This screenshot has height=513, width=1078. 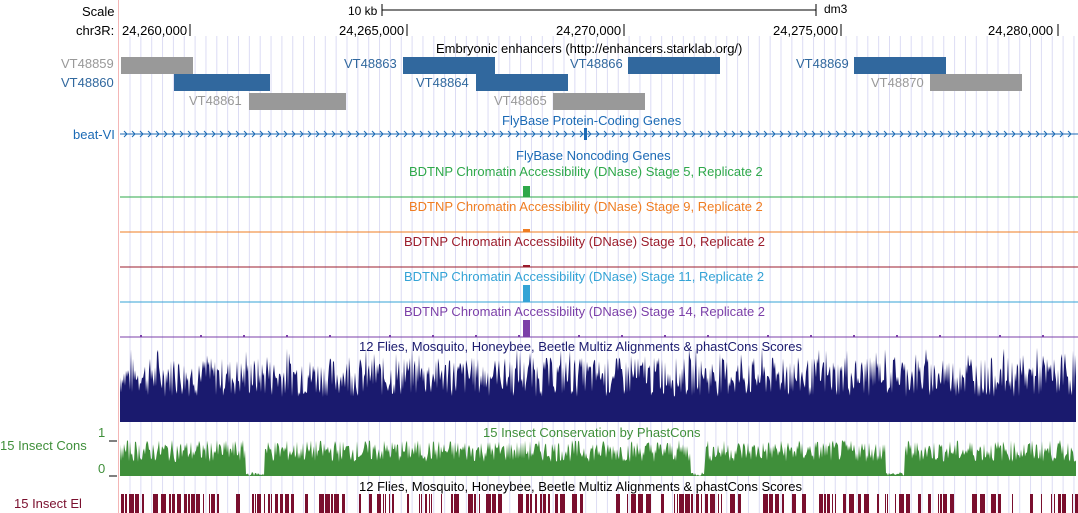 I want to click on enhancer-label: VT48864, so click(x=442, y=82).